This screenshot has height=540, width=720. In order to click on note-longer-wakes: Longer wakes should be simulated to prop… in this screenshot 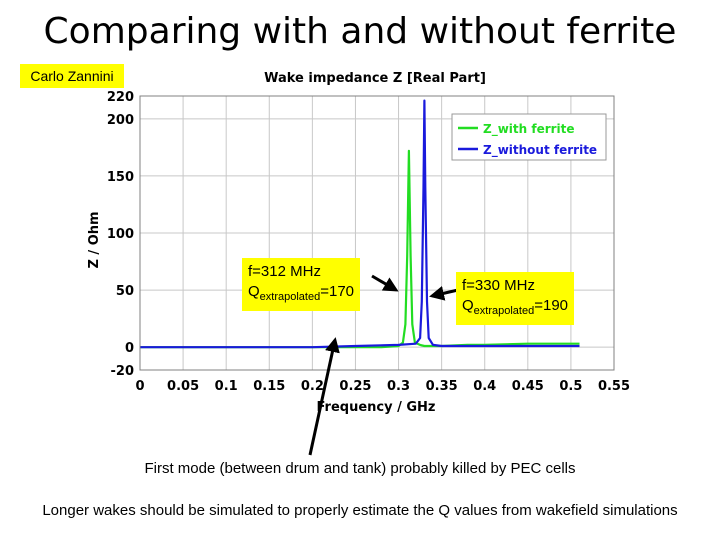, I will do `click(360, 510)`.